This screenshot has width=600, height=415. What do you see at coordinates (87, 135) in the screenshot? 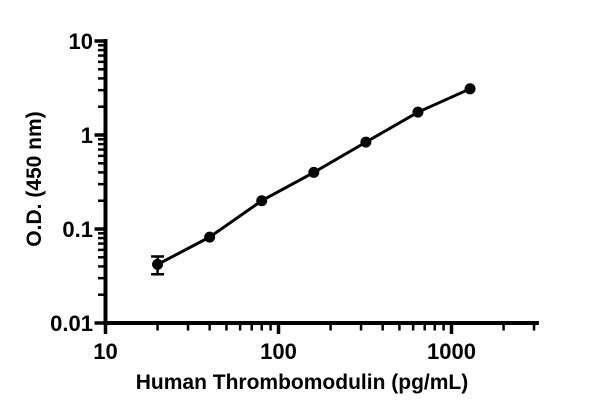
I see `y-tick-label: 1` at bounding box center [87, 135].